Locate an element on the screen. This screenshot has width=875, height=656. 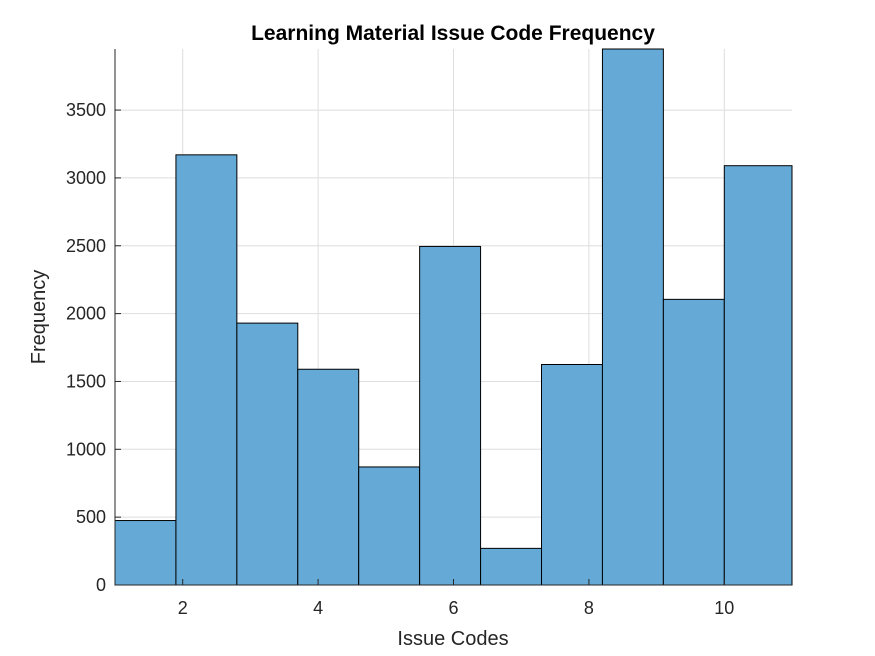
x-tick-labels: 2 4 6 8 10 is located at coordinates (456, 608).